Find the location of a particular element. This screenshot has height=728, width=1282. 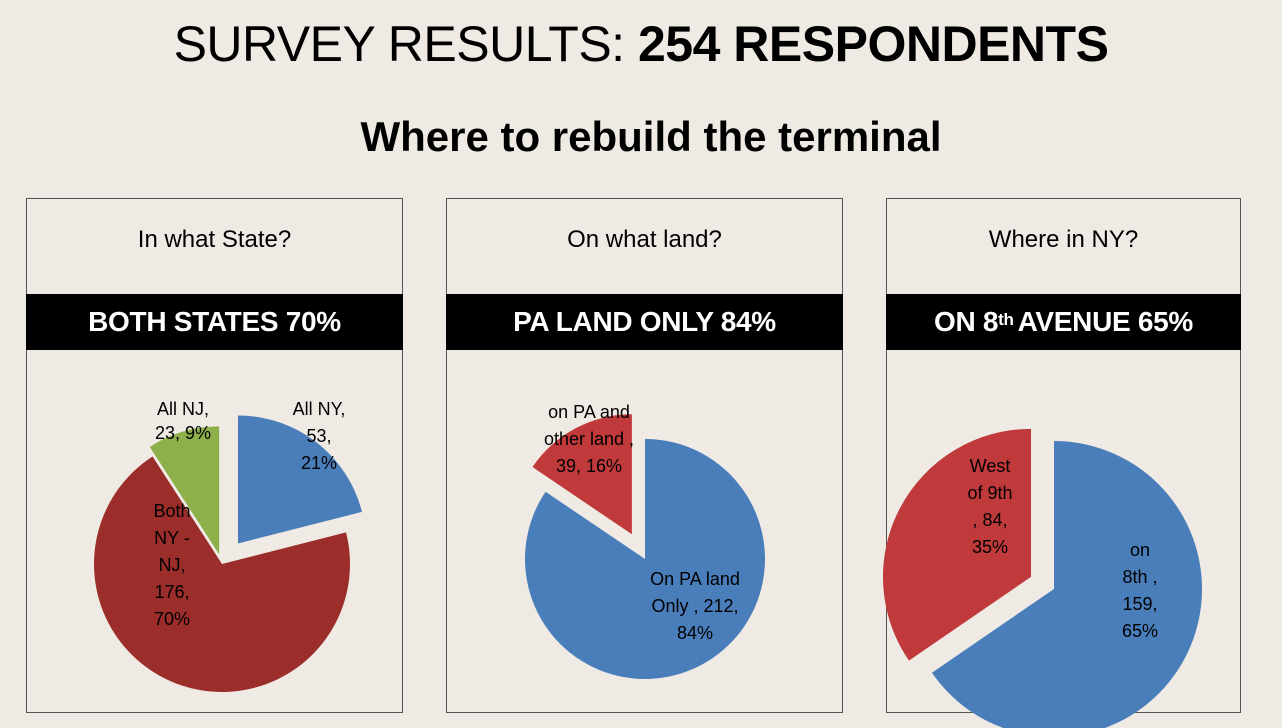

pie-slice-label: on PA and other land , 39, 16% is located at coordinates (589, 439).